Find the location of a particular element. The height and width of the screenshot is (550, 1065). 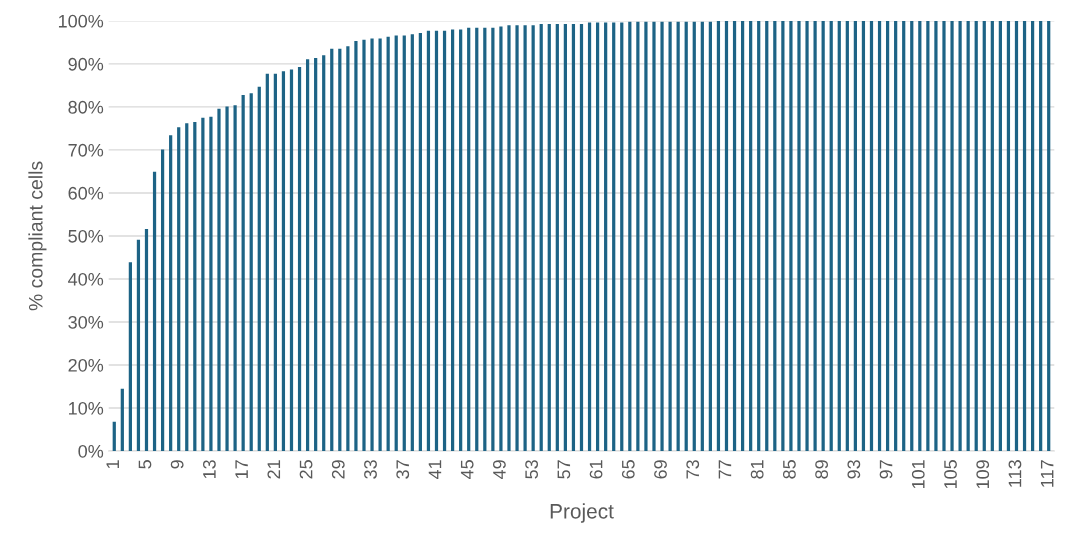

x-tick-label: 89 is located at coordinates (821, 469).